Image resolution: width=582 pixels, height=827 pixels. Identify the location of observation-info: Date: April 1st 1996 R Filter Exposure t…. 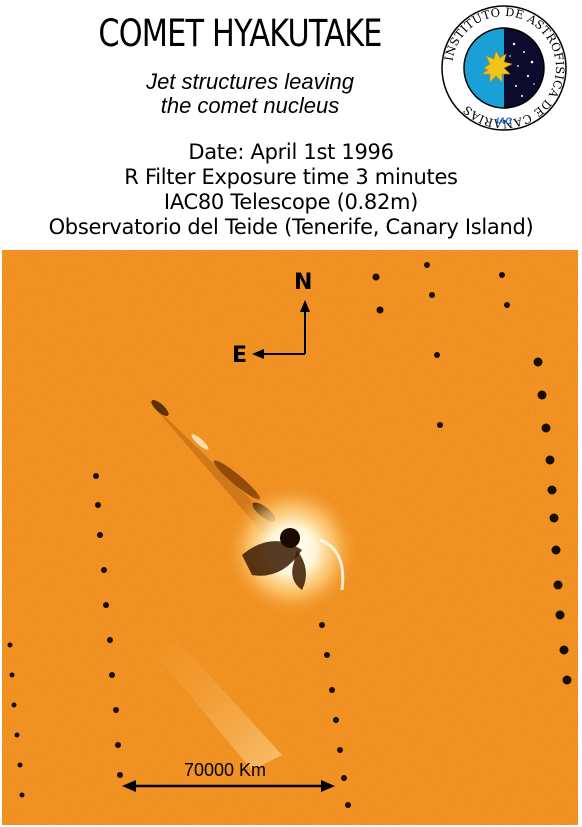
(291, 190).